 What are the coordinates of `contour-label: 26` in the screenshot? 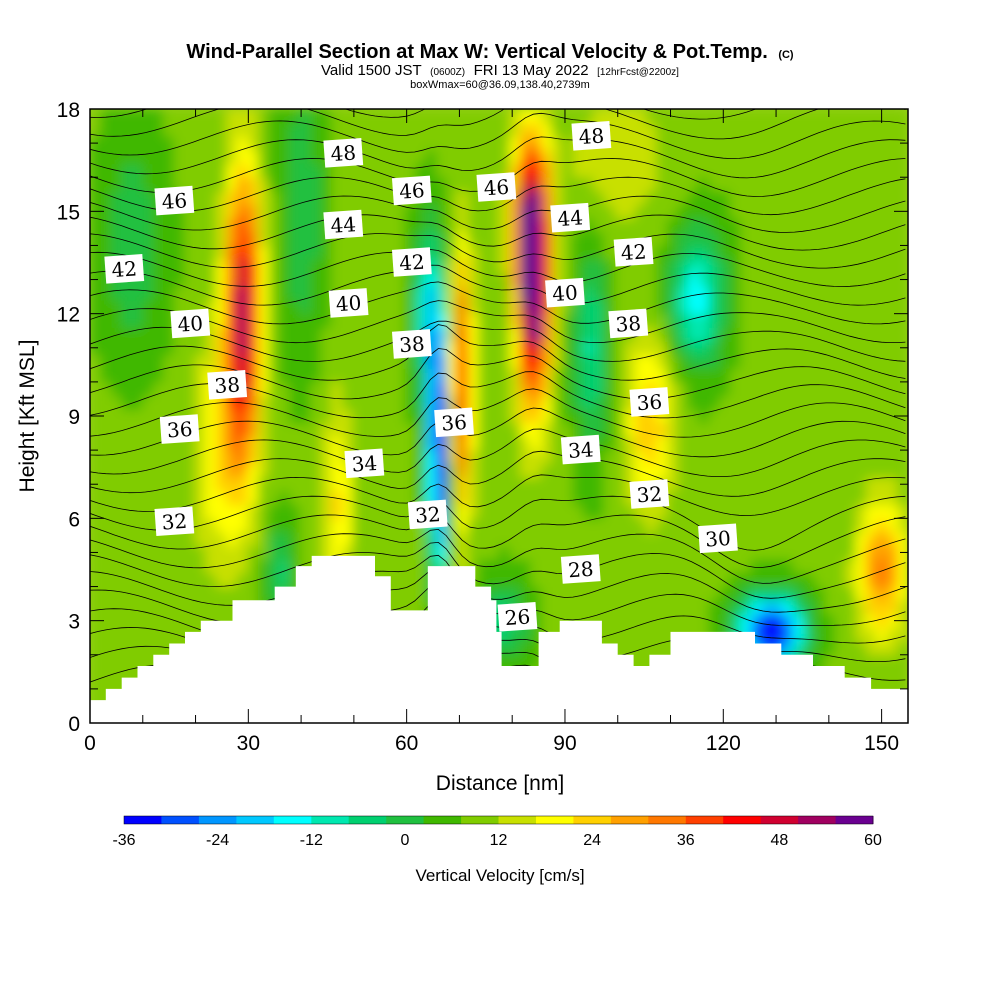 It's located at (517, 617).